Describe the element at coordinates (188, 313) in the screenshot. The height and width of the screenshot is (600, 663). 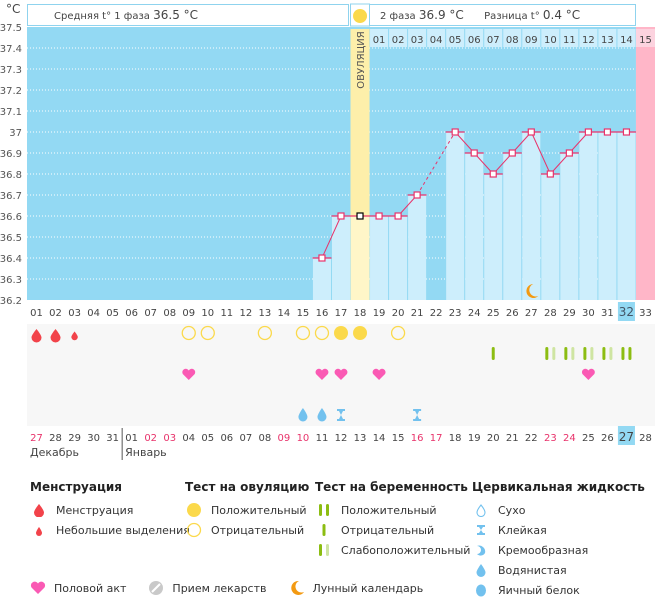
I see `cycle-day-label: 09` at that location.